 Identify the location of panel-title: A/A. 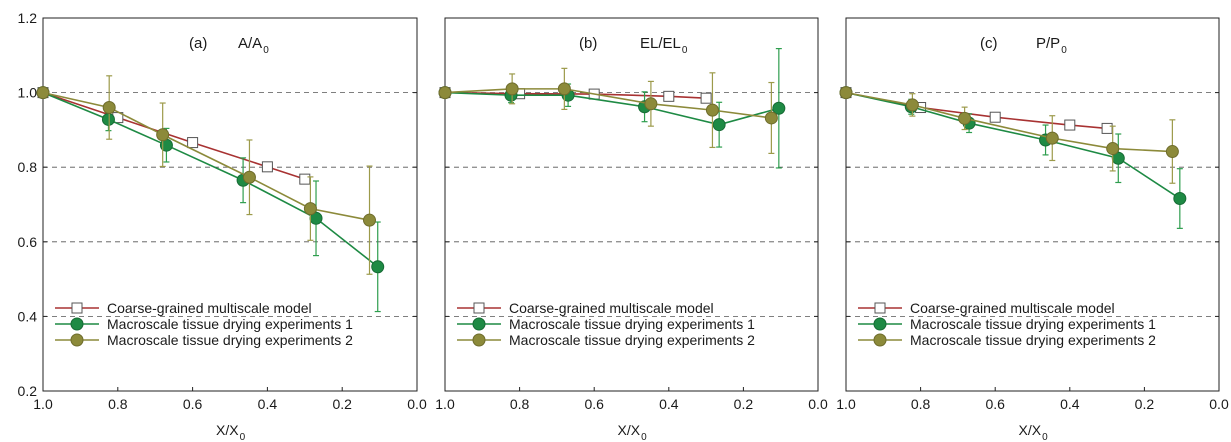
(250, 43).